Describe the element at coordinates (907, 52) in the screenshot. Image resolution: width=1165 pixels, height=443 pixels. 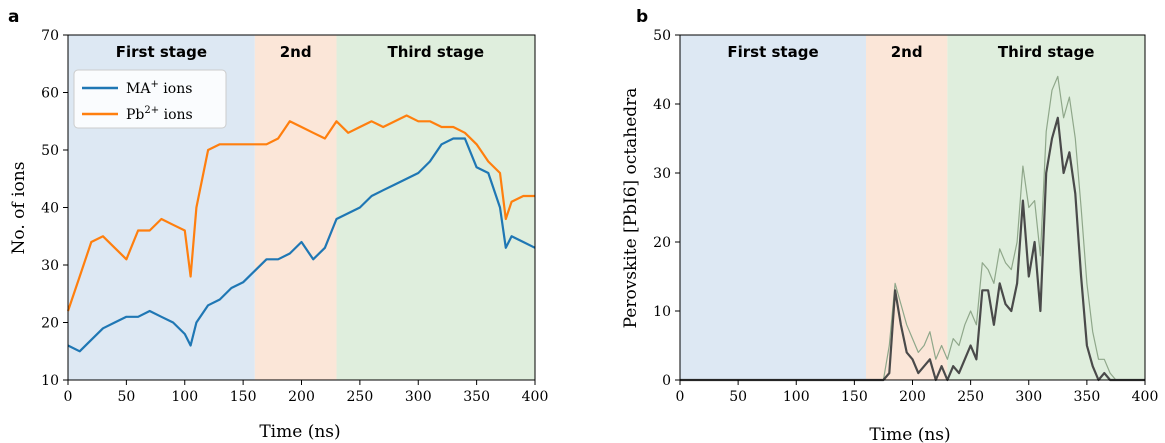
I see `b-stage-label-1: 2nd` at that location.